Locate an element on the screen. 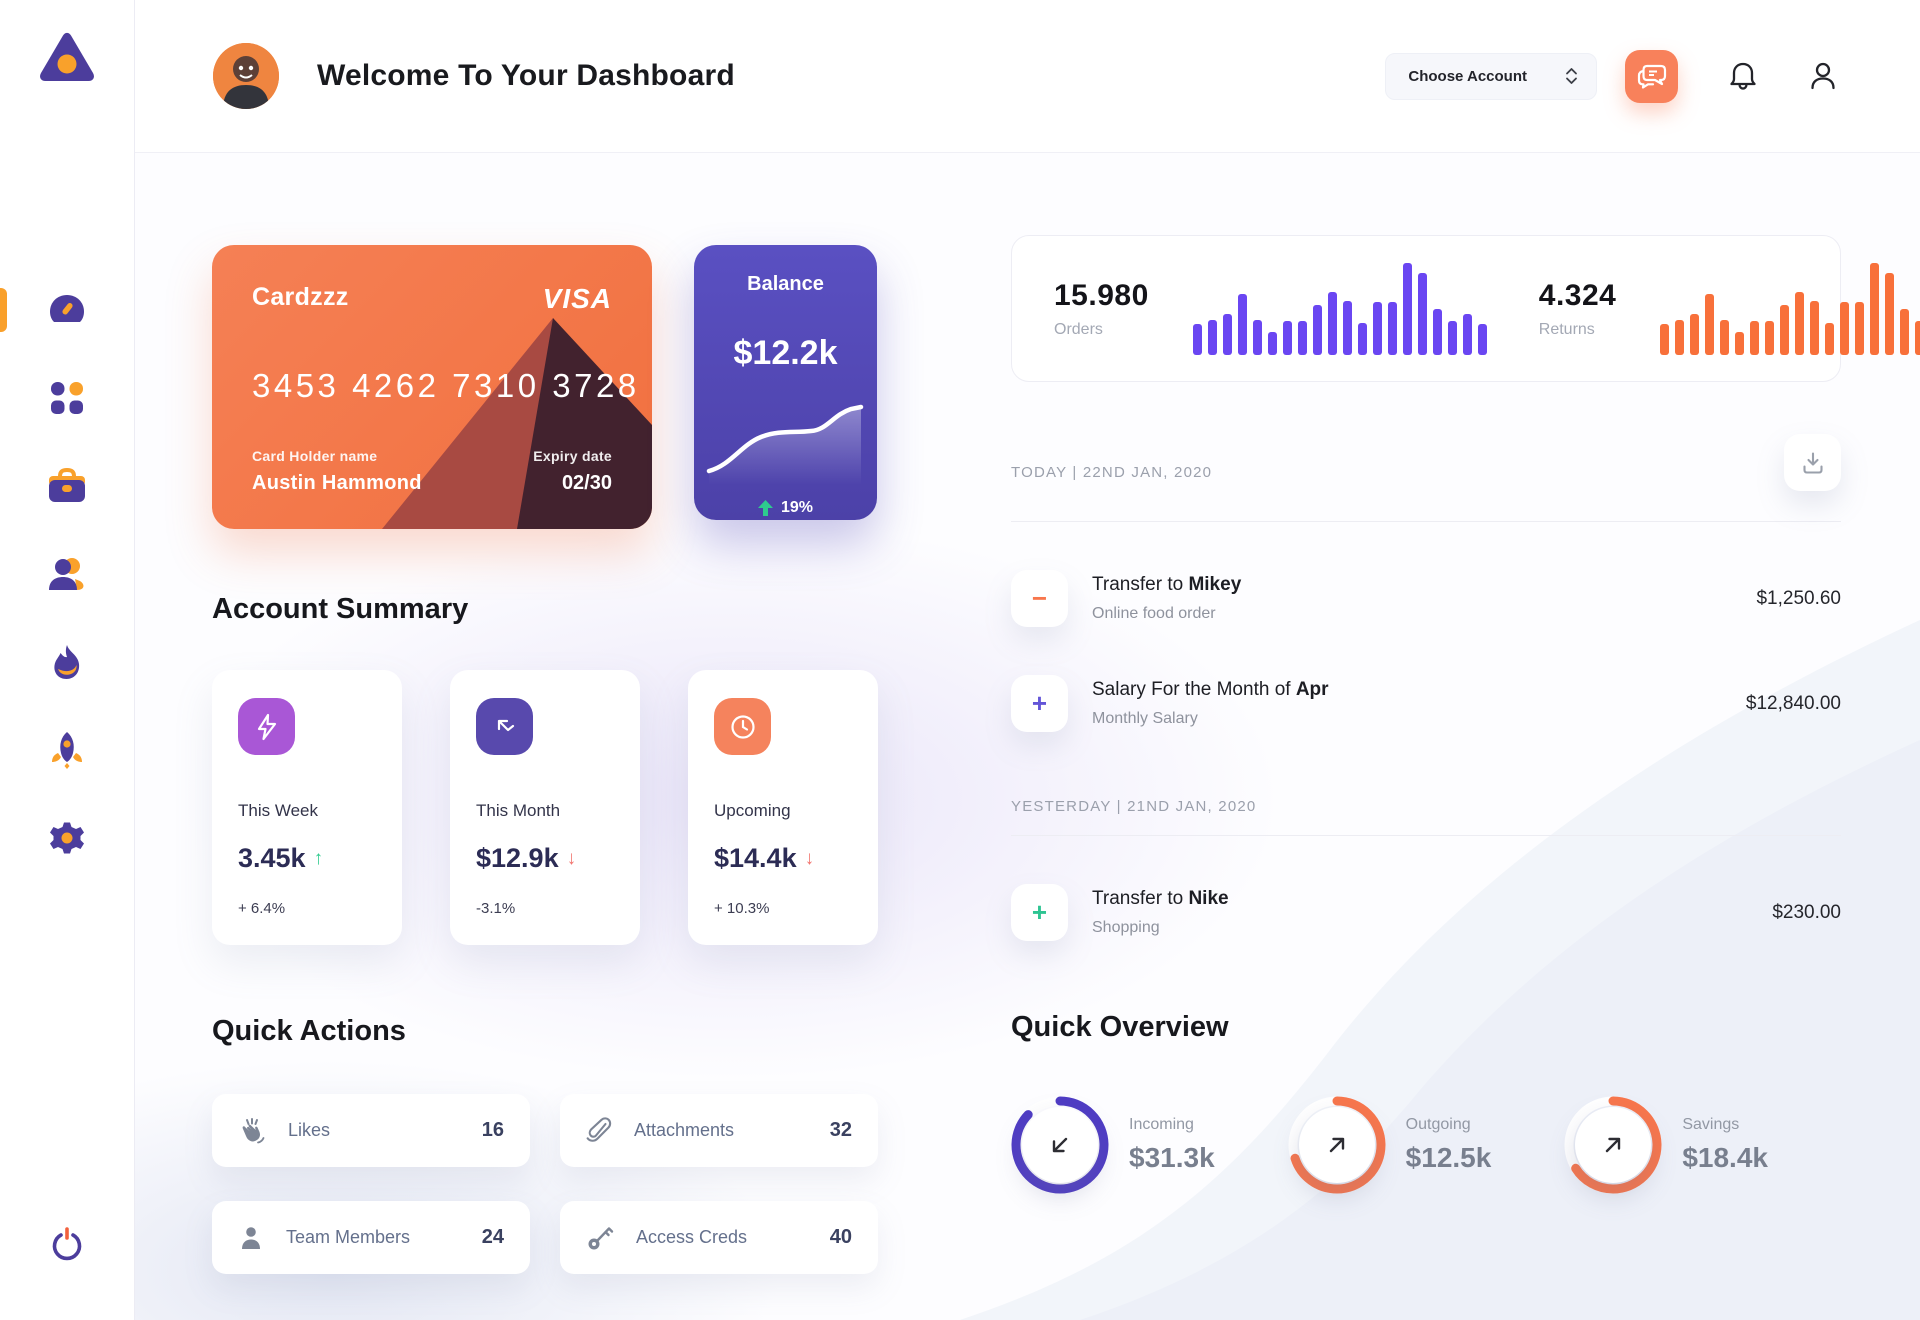  ring-label: Savings is located at coordinates (1711, 1124).